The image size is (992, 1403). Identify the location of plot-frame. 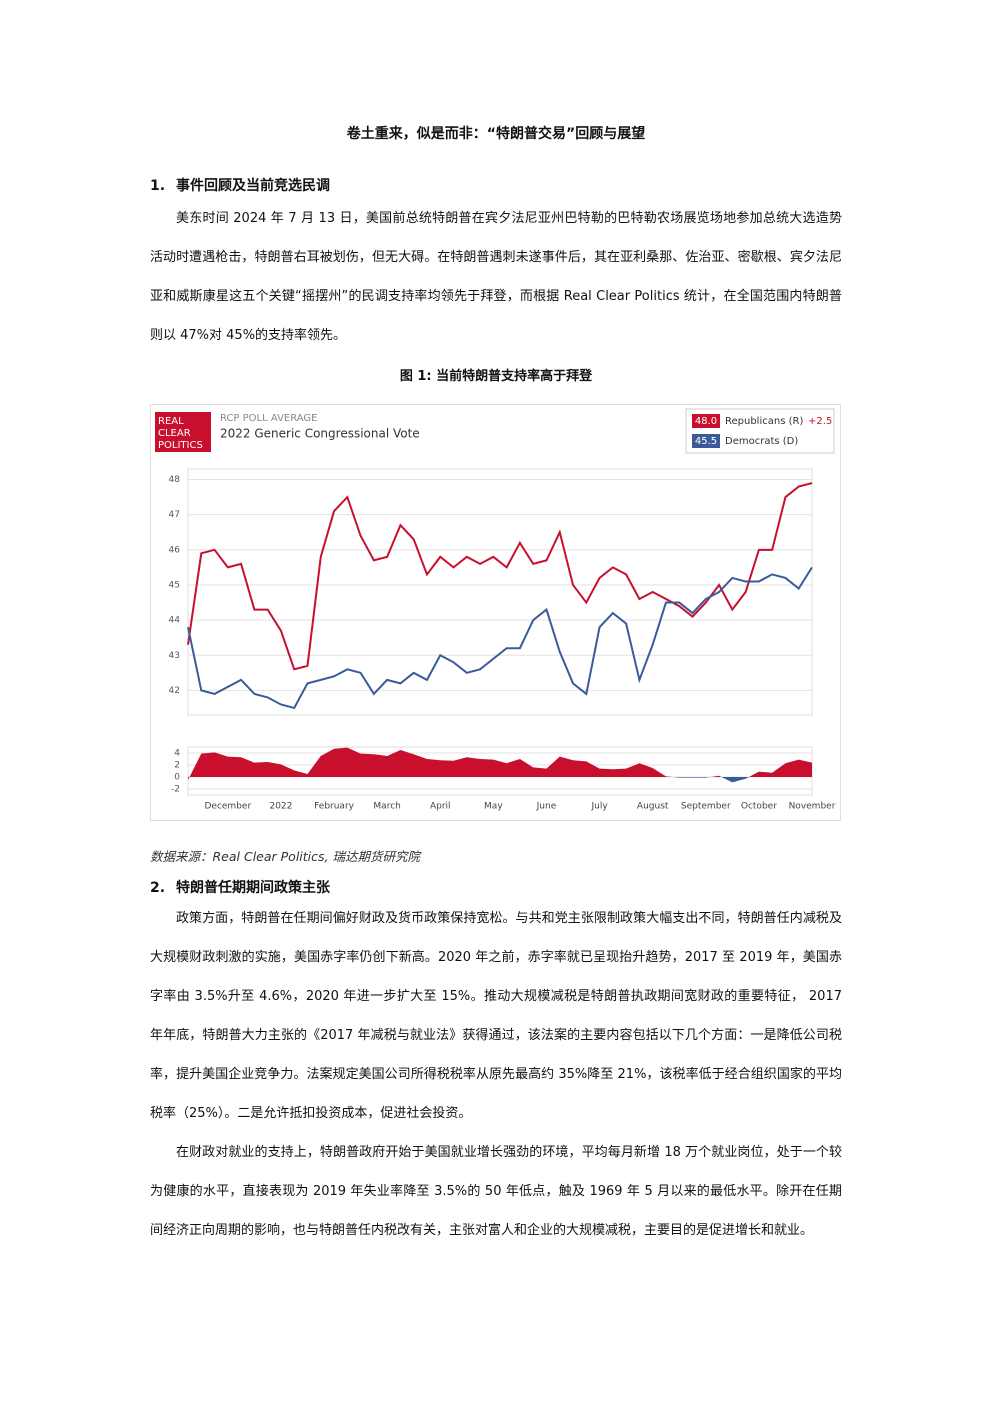
(500, 592).